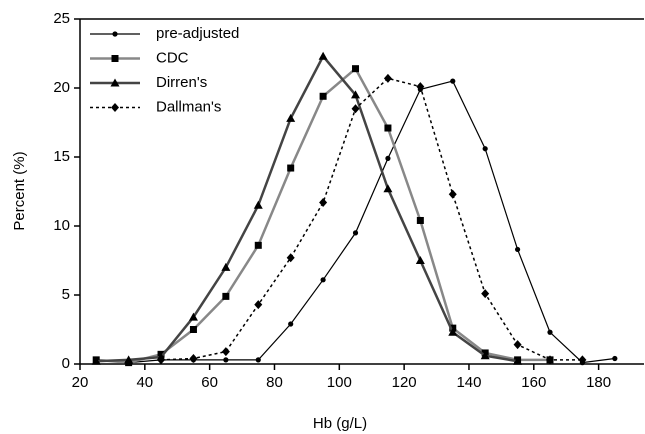  I want to click on x-tick-label: 40, so click(144, 382).